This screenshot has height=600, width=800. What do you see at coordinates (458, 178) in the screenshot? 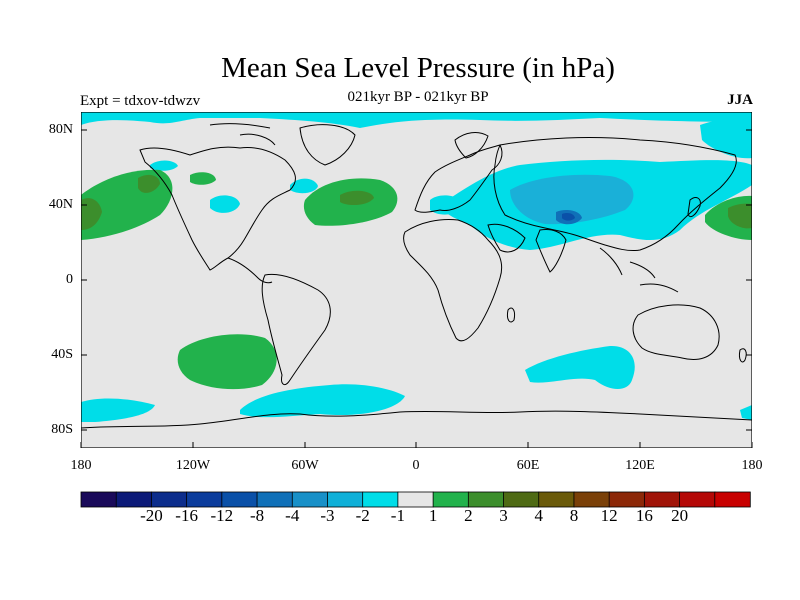
I see `coast-europe` at bounding box center [458, 178].